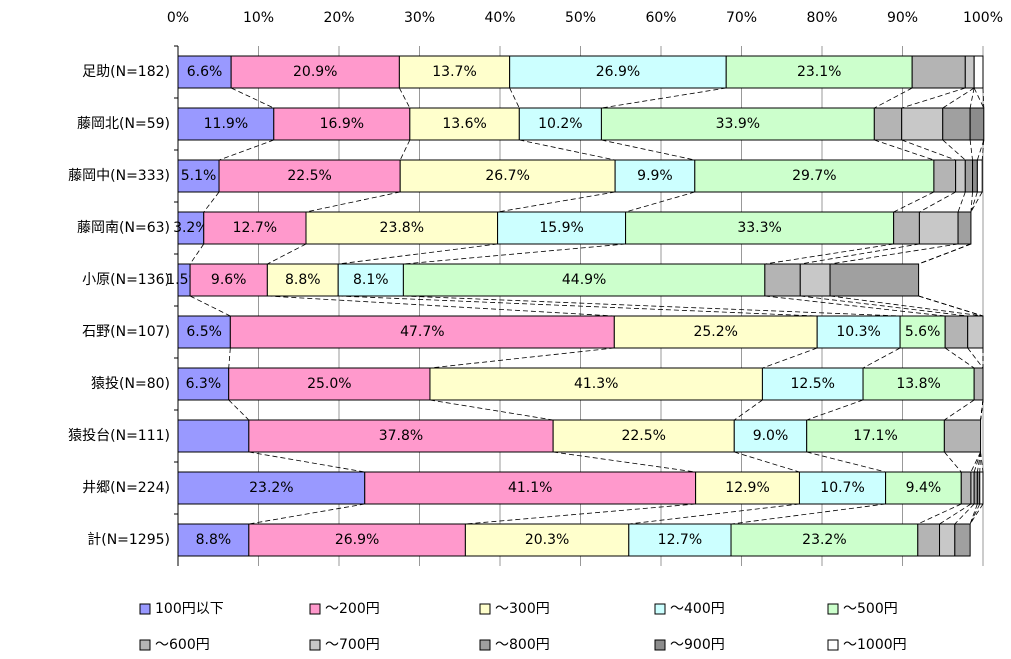  What do you see at coordinates (618, 72) in the screenshot?
I see `data-label: 26.9%` at bounding box center [618, 72].